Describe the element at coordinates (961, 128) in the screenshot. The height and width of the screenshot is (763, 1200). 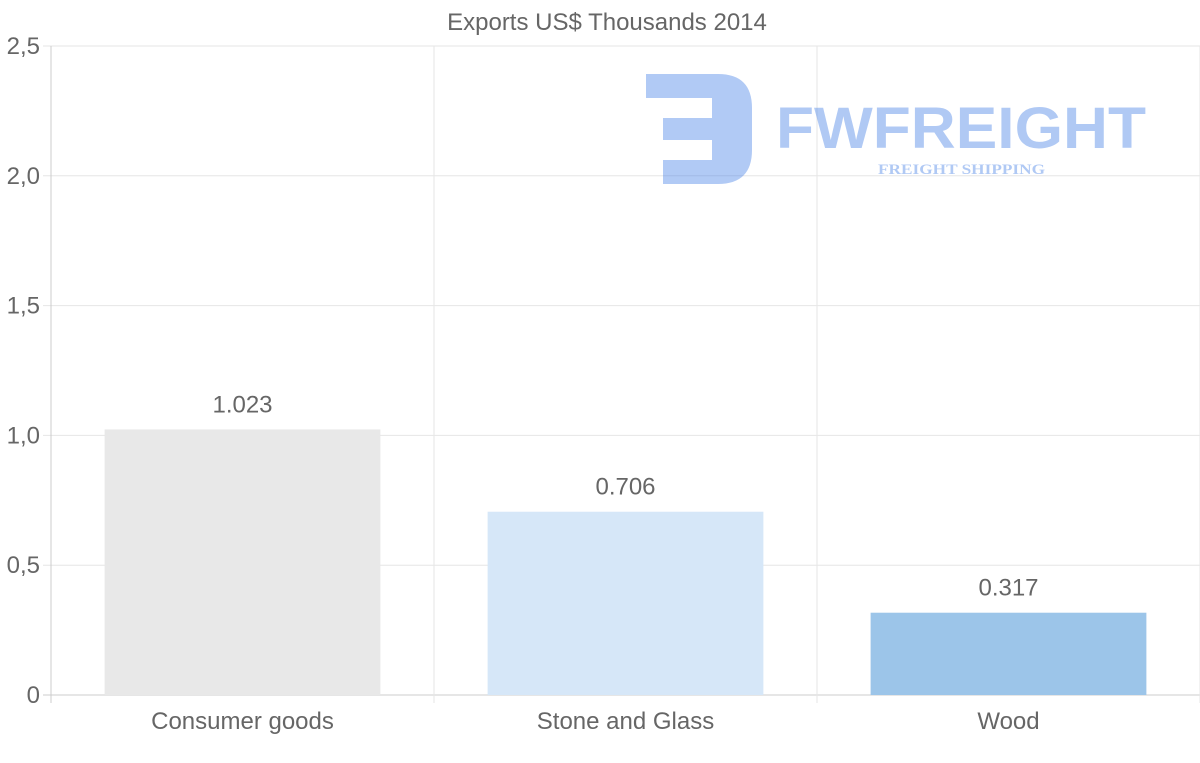
I see `watermark-brand: FWFREIGHT` at that location.